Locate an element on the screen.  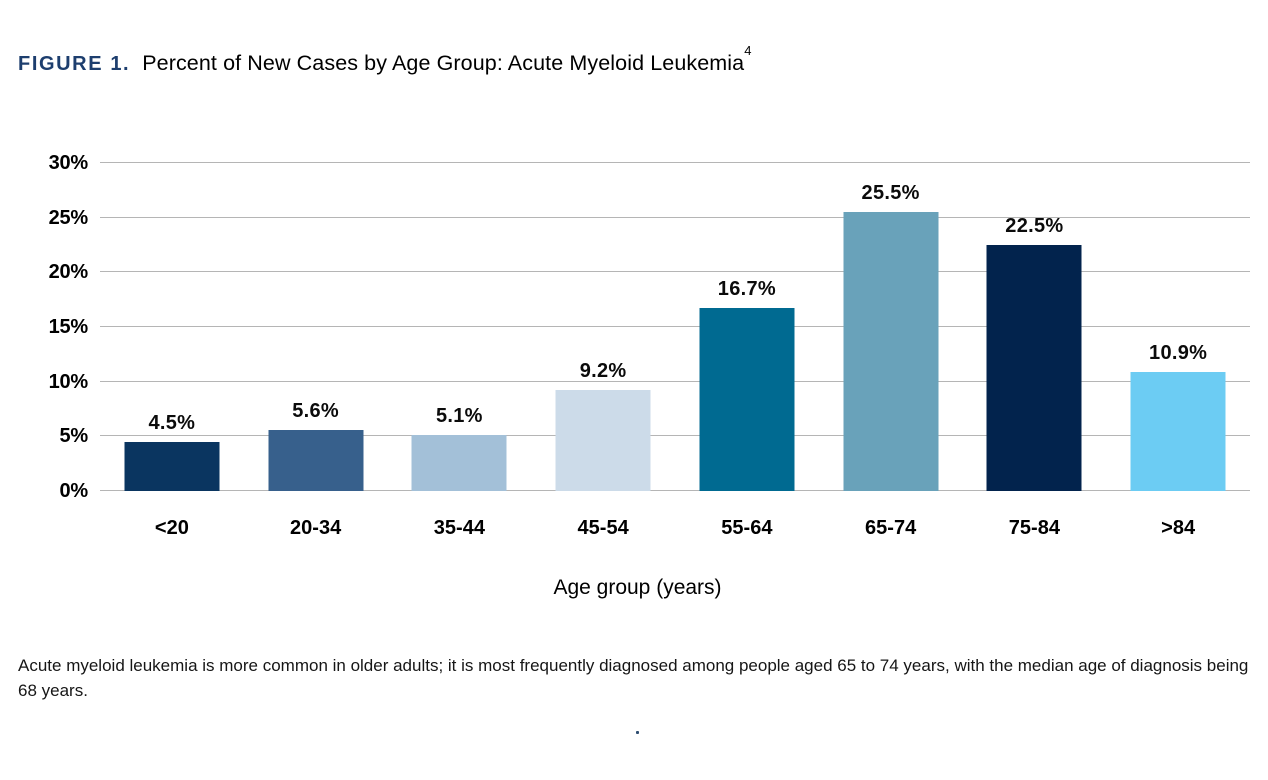
y-tick-label: 15% is located at coordinates (68, 327).